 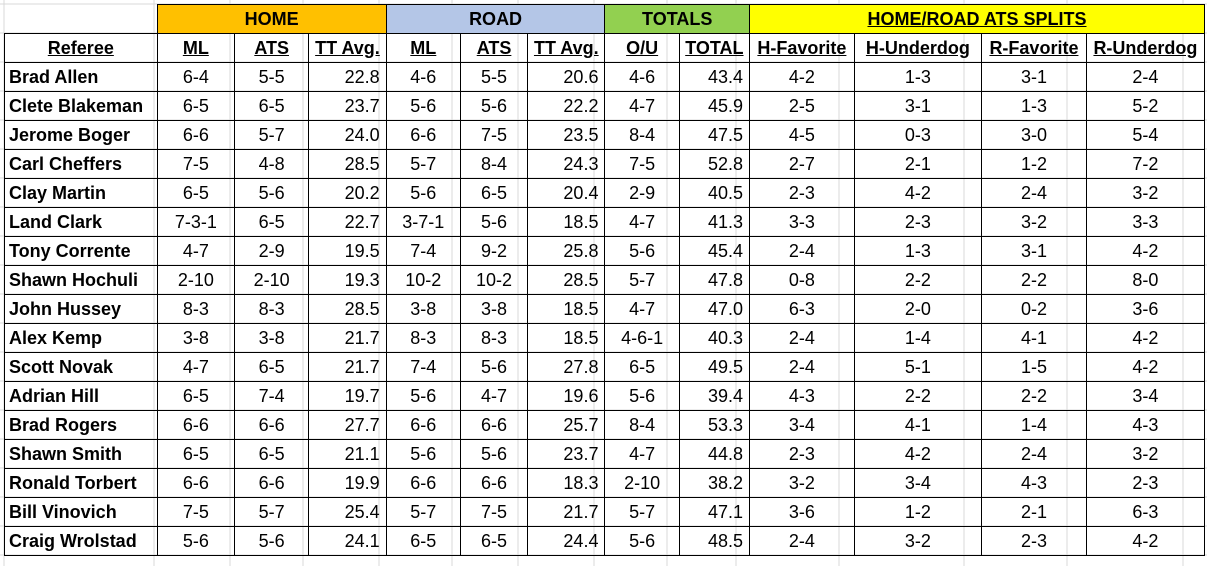 What do you see at coordinates (801, 512) in the screenshot?
I see `cell-h-favorite: 3-6` at bounding box center [801, 512].